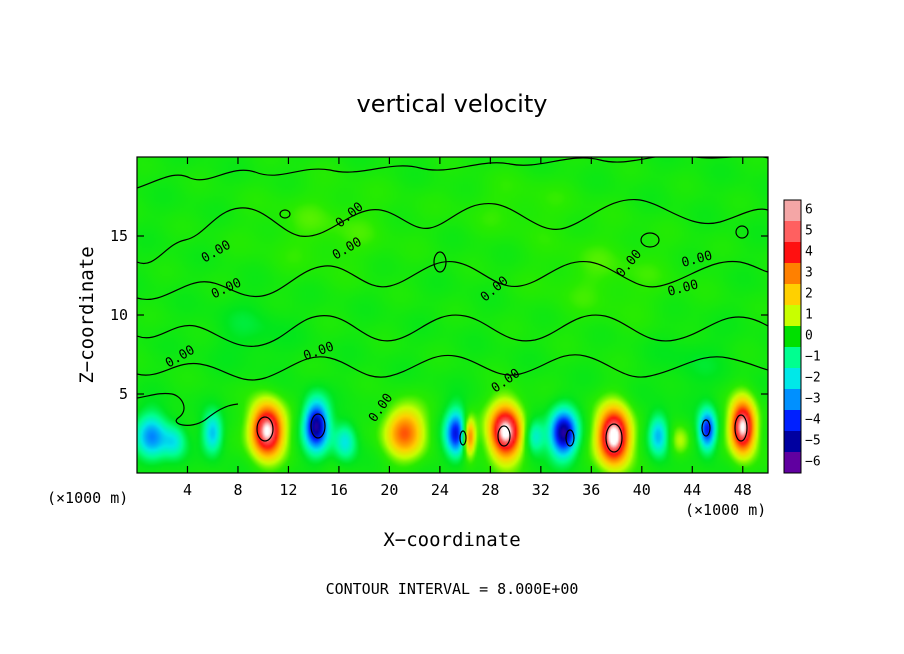 This screenshot has height=654, width=904. What do you see at coordinates (692, 490) in the screenshot?
I see `x-tick-label: 44` at bounding box center [692, 490].